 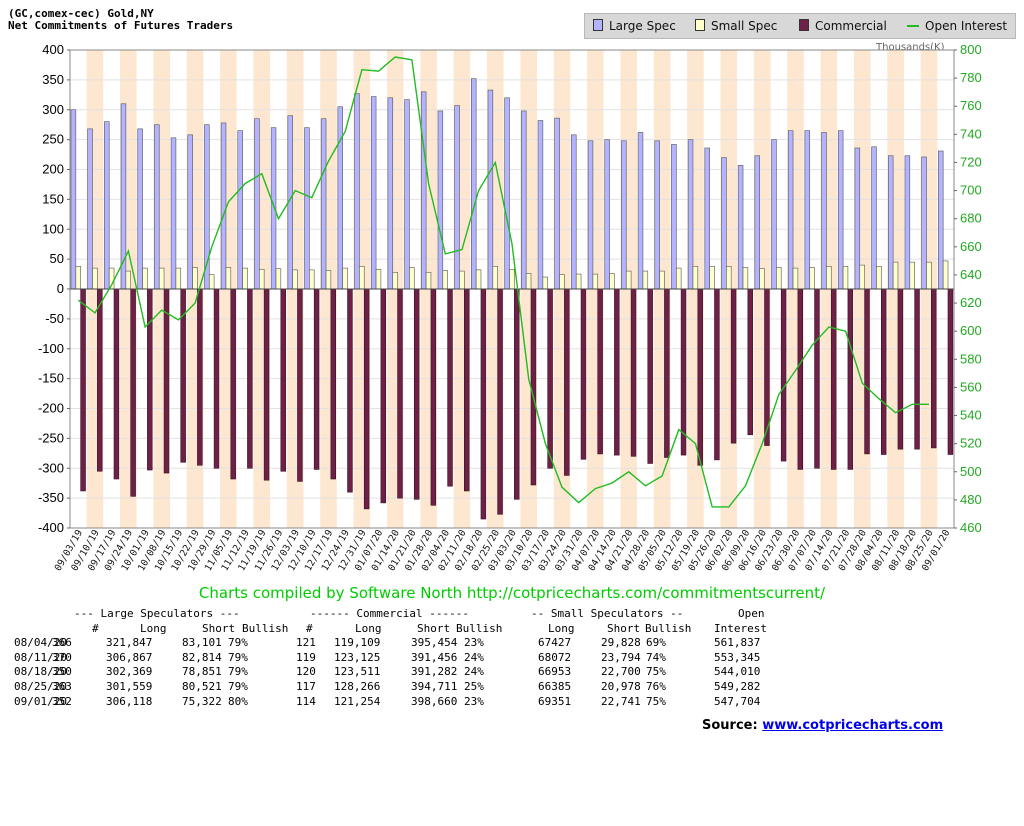 What do you see at coordinates (853, 725) in the screenshot?
I see `source-link: www.cotpricecharts.com` at bounding box center [853, 725].